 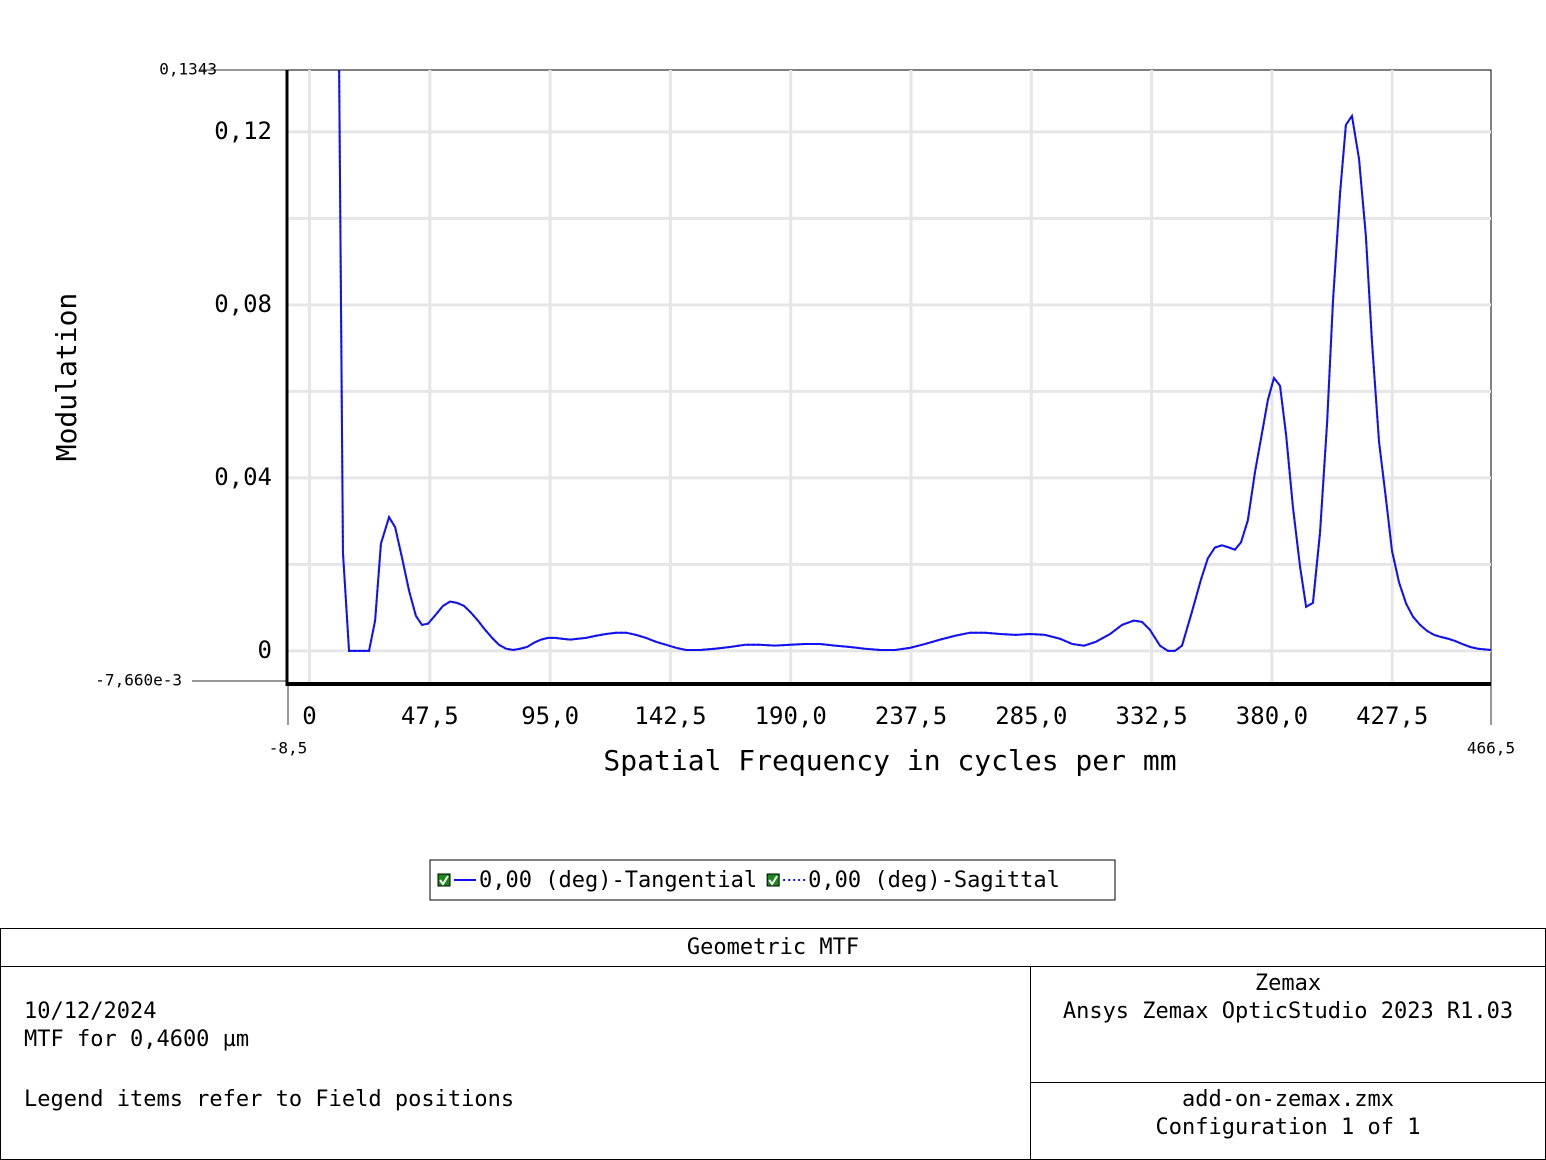 I want to click on footer-text: MTF for 0,4600 µm, so click(x=137, y=1039).